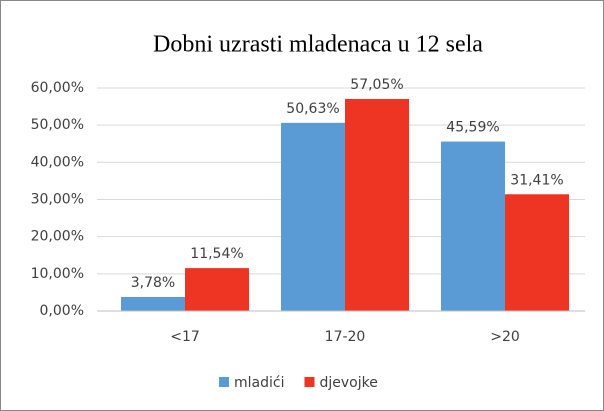 Image resolution: width=604 pixels, height=411 pixels. I want to click on x-tick-label: >20, so click(505, 337).